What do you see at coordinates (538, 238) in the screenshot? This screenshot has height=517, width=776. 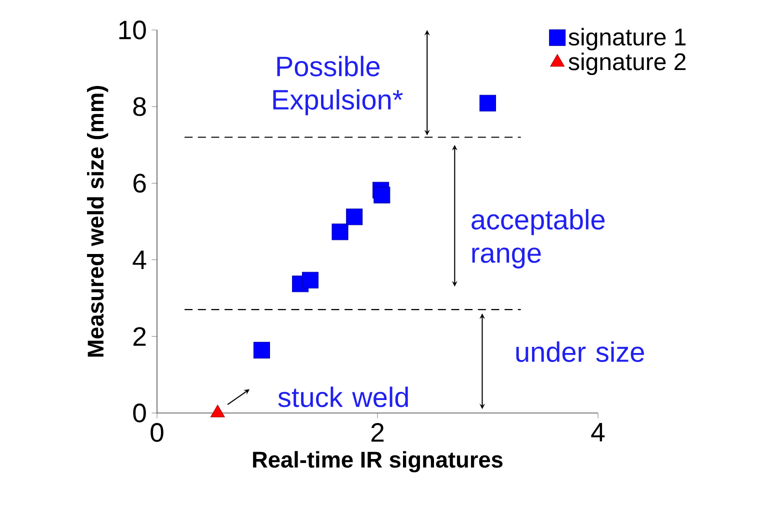 I see `annotation: acceptable range` at bounding box center [538, 238].